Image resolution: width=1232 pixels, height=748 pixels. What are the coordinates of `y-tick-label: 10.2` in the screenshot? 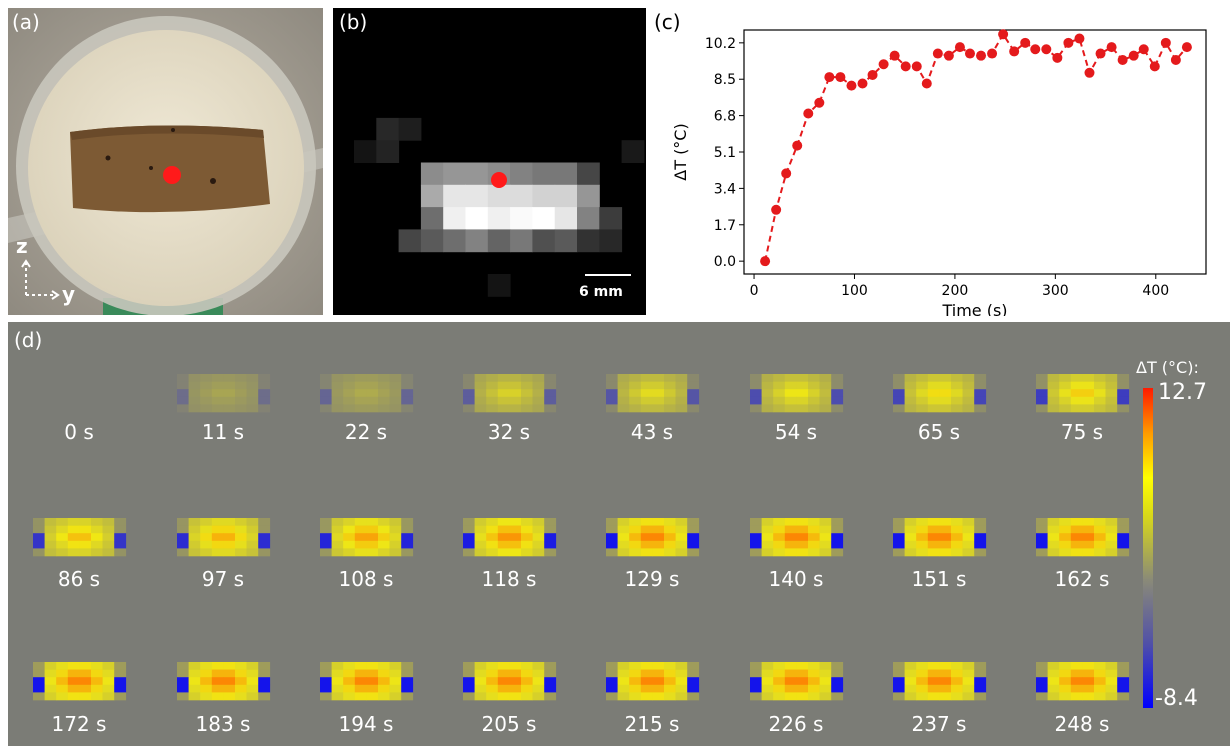 It's located at (720, 44).